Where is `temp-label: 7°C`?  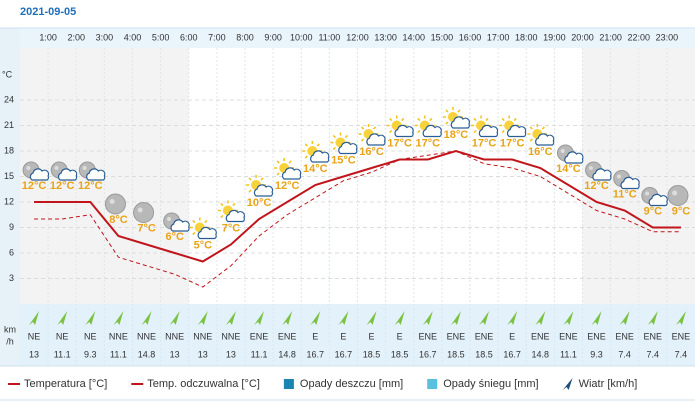 temp-label: 7°C is located at coordinates (231, 228).